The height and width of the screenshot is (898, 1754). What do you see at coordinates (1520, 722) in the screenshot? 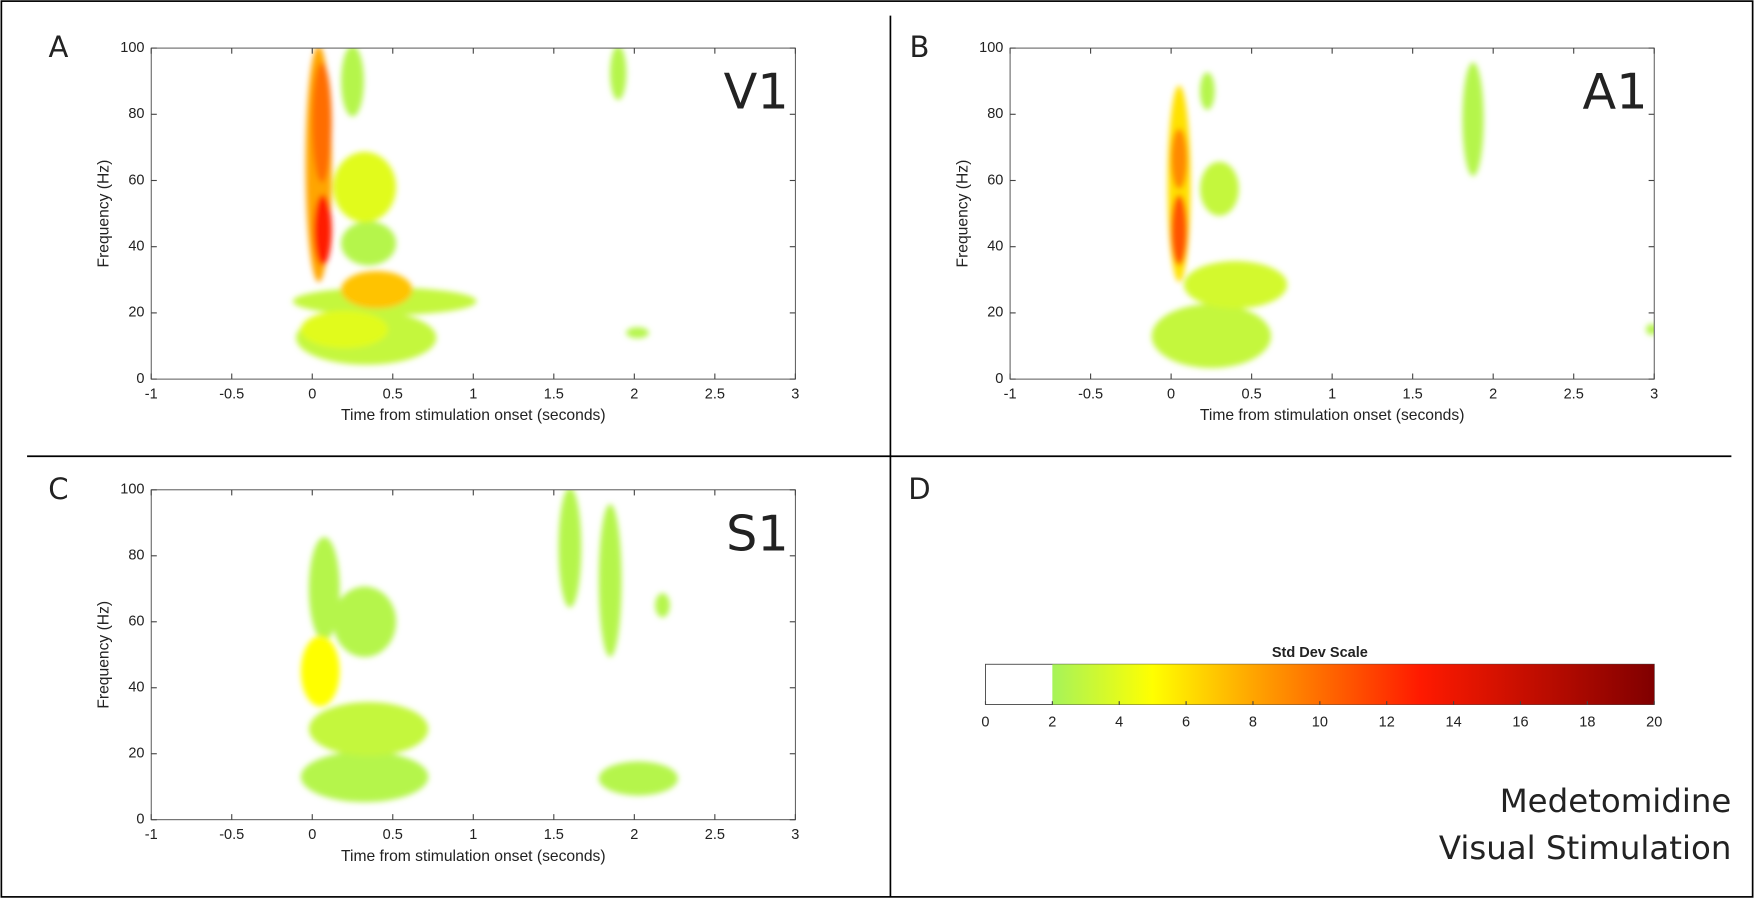
I see `x-tick-label: 16` at bounding box center [1520, 722].